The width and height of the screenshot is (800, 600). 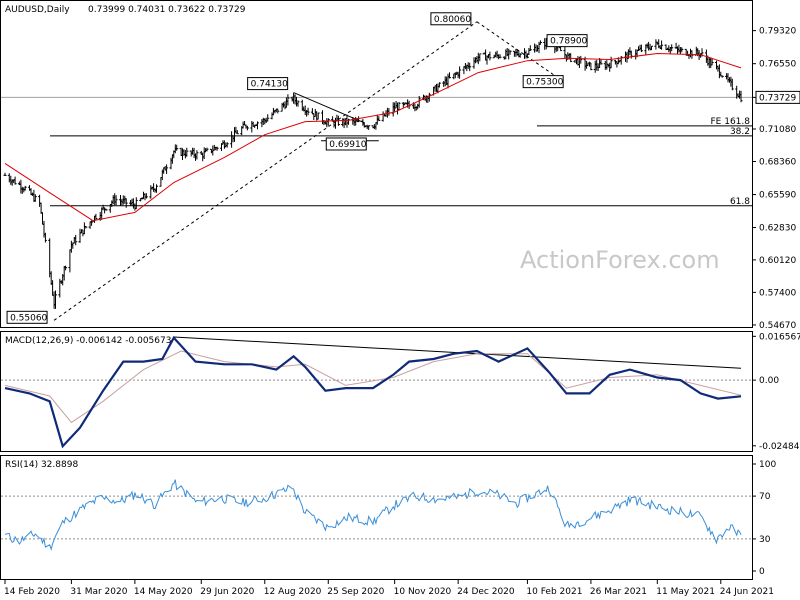 I want to click on rsi-axis-label: 30, so click(x=765, y=540).